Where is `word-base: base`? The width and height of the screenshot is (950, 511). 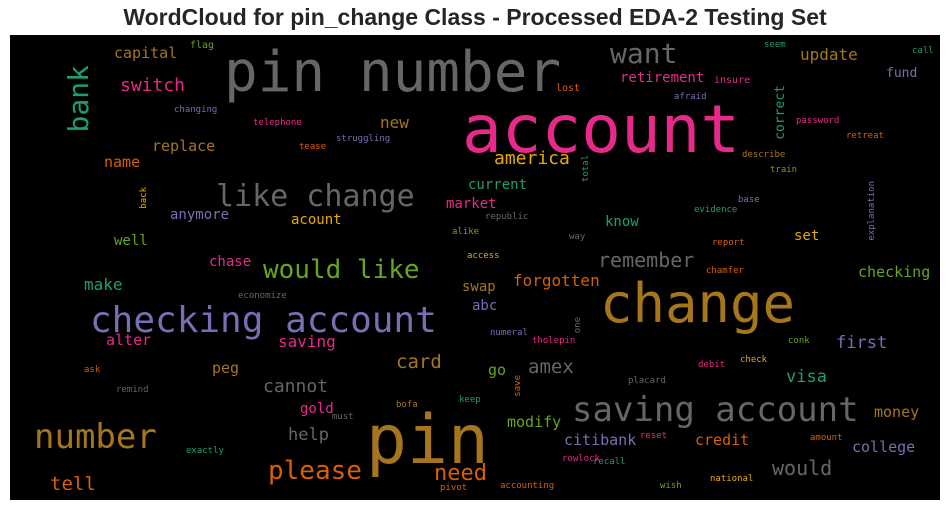 word-base: base is located at coordinates (749, 200).